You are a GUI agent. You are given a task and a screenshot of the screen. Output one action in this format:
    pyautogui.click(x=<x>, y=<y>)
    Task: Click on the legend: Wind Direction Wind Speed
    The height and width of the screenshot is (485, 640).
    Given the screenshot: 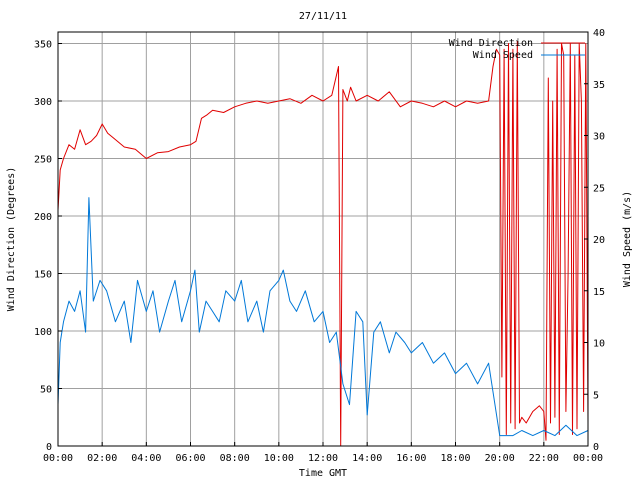 What is the action you would take?
    pyautogui.click(x=517, y=49)
    